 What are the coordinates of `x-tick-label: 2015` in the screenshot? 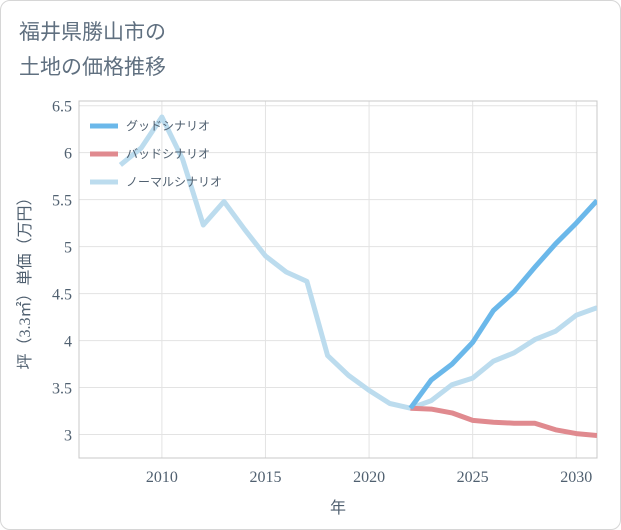 It's located at (265, 477).